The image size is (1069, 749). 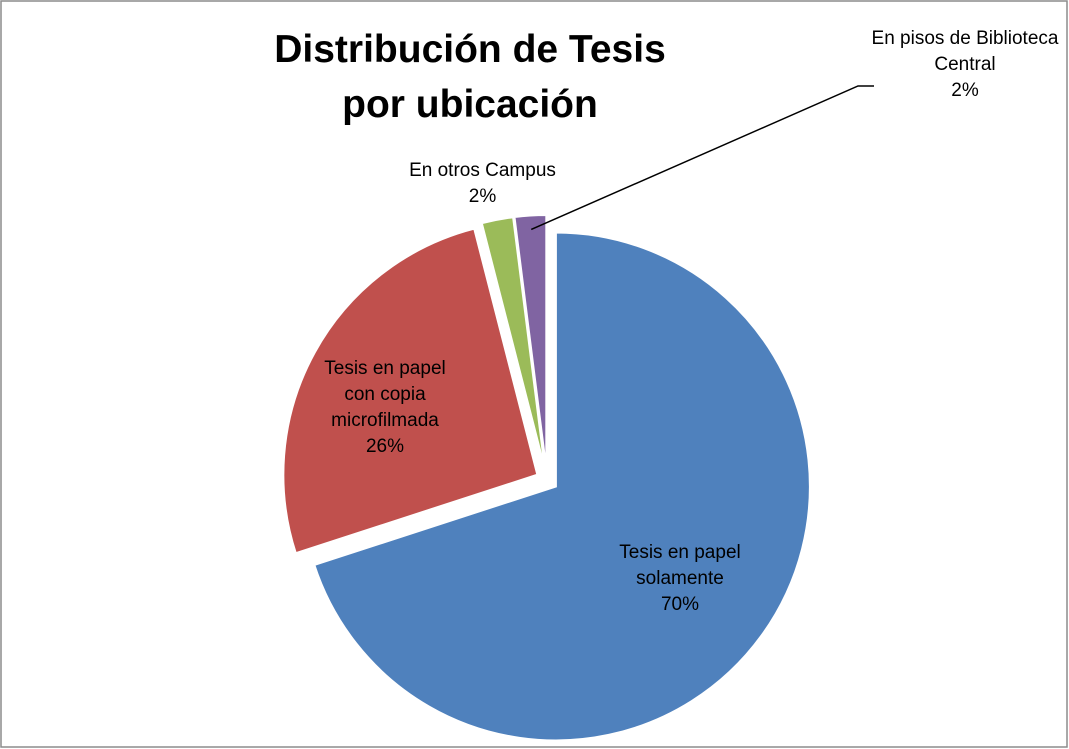 What do you see at coordinates (385, 394) in the screenshot?
I see `slice-category: Tesis en papel con copia microfilmada` at bounding box center [385, 394].